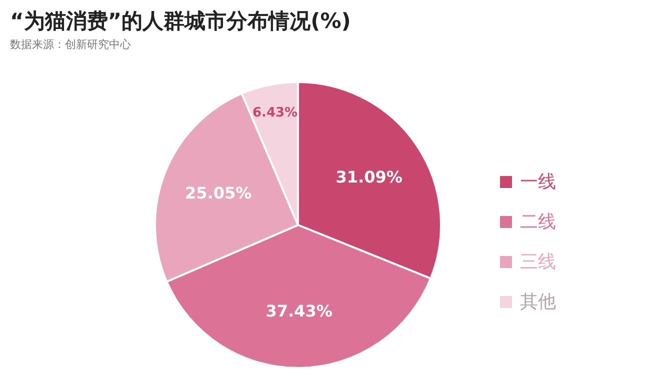  I want to click on data-label: 31.09%, so click(369, 176).